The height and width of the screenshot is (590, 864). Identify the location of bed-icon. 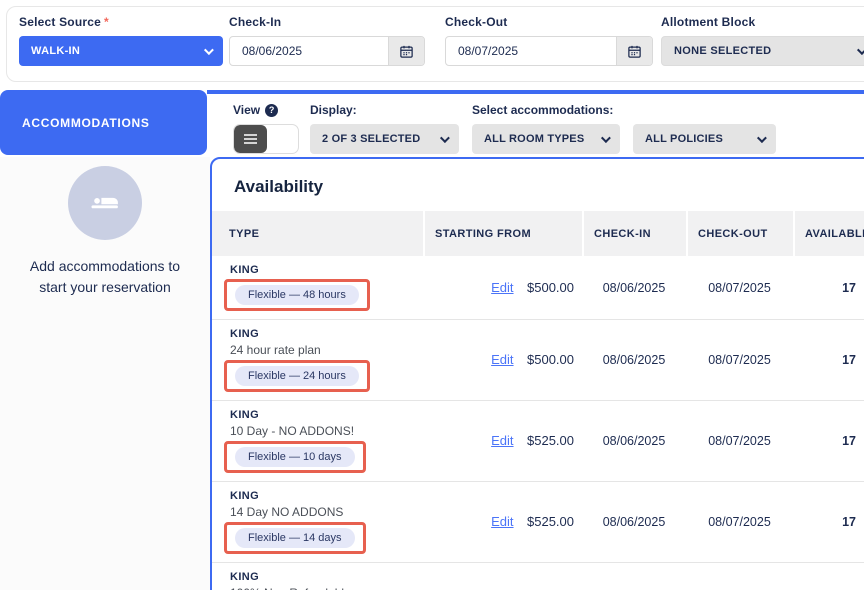
(104, 203).